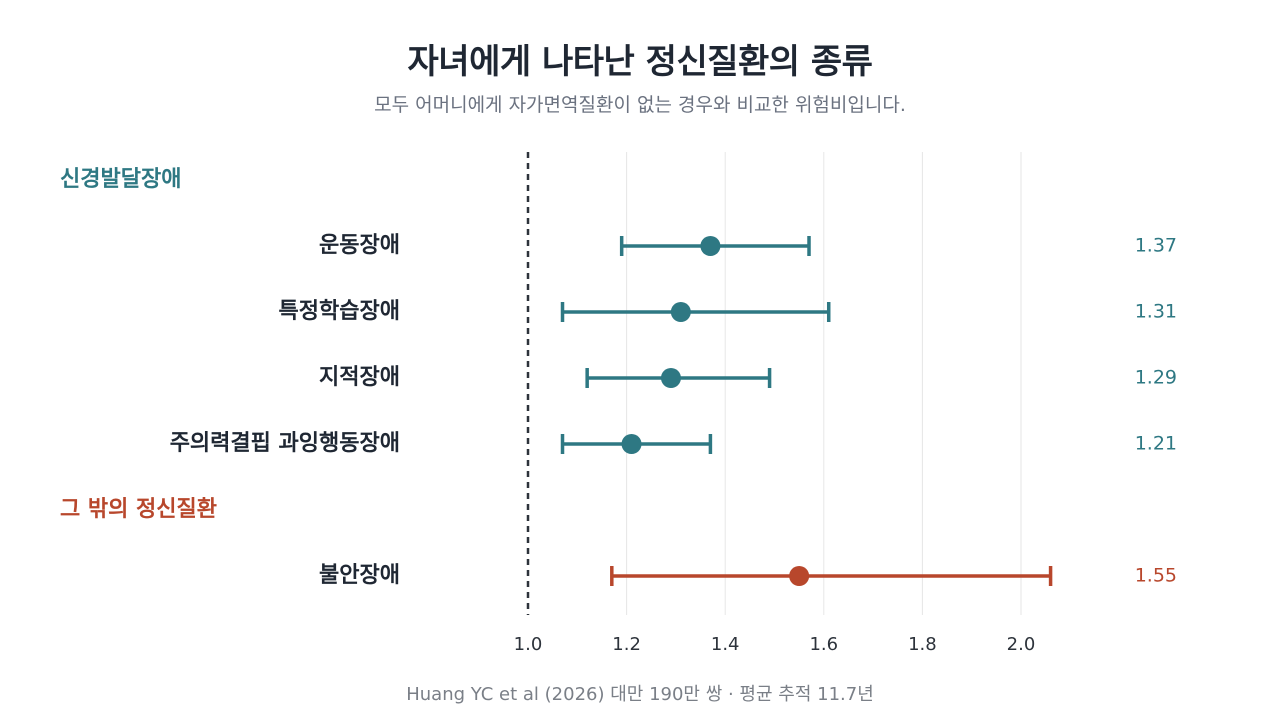 The height and width of the screenshot is (720, 1280). What do you see at coordinates (359, 575) in the screenshot?
I see `row-label: 불안장애` at bounding box center [359, 575].